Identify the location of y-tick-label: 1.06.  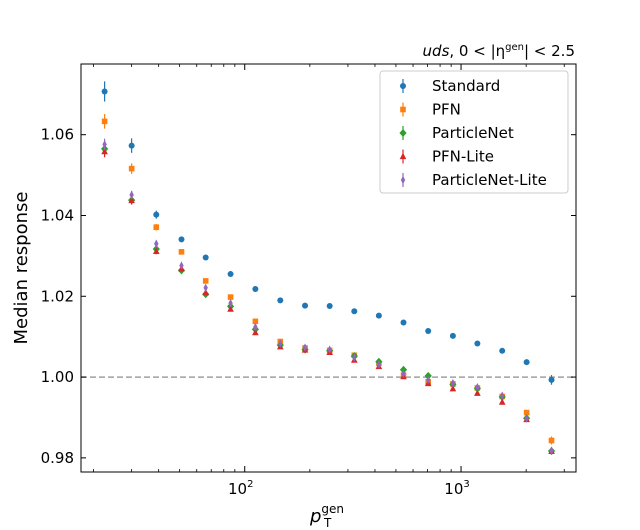
(57, 135).